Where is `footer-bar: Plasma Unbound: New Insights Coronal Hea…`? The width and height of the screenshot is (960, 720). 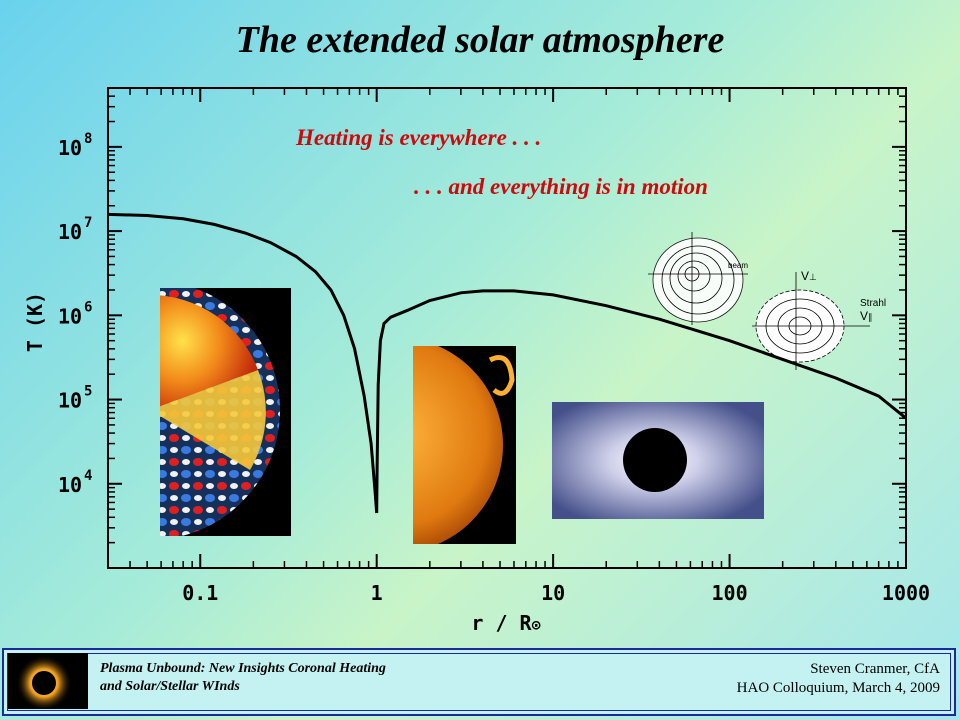
footer-bar: Plasma Unbound: New Insights Coronal Hea… is located at coordinates (479, 682).